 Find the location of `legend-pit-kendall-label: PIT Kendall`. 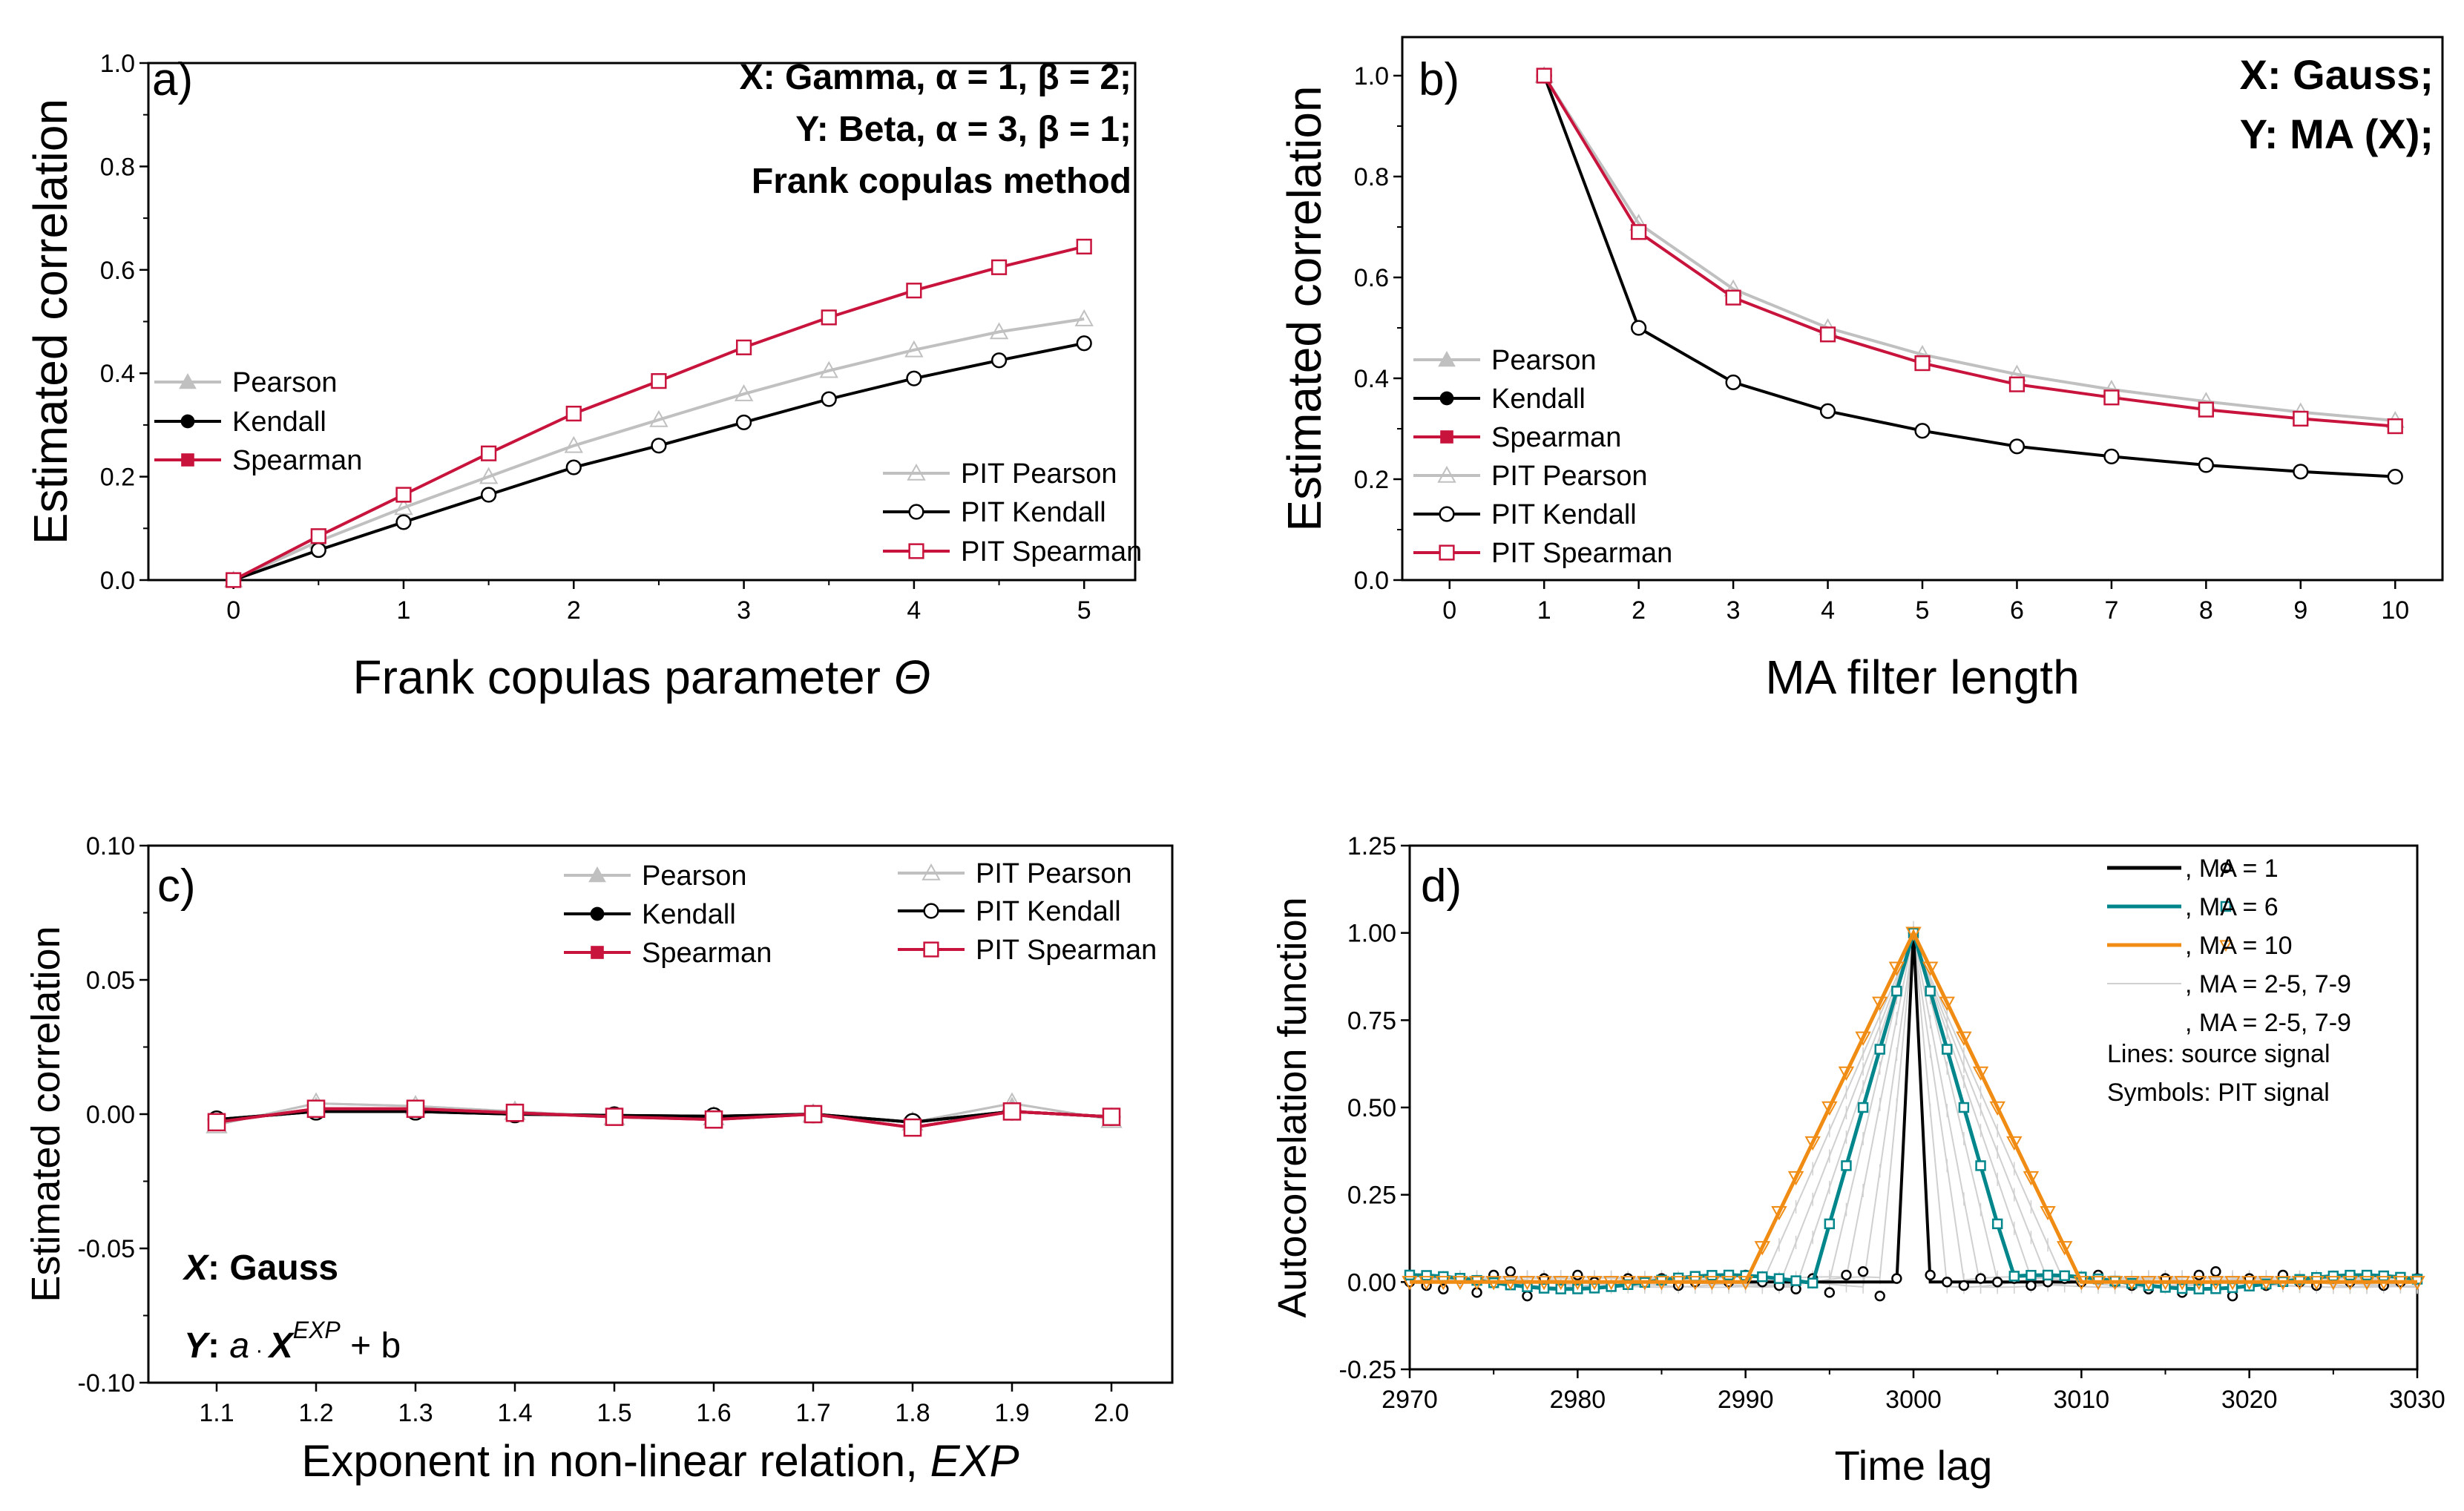

legend-pit-kendall-label: PIT Kendall is located at coordinates (1033, 512).